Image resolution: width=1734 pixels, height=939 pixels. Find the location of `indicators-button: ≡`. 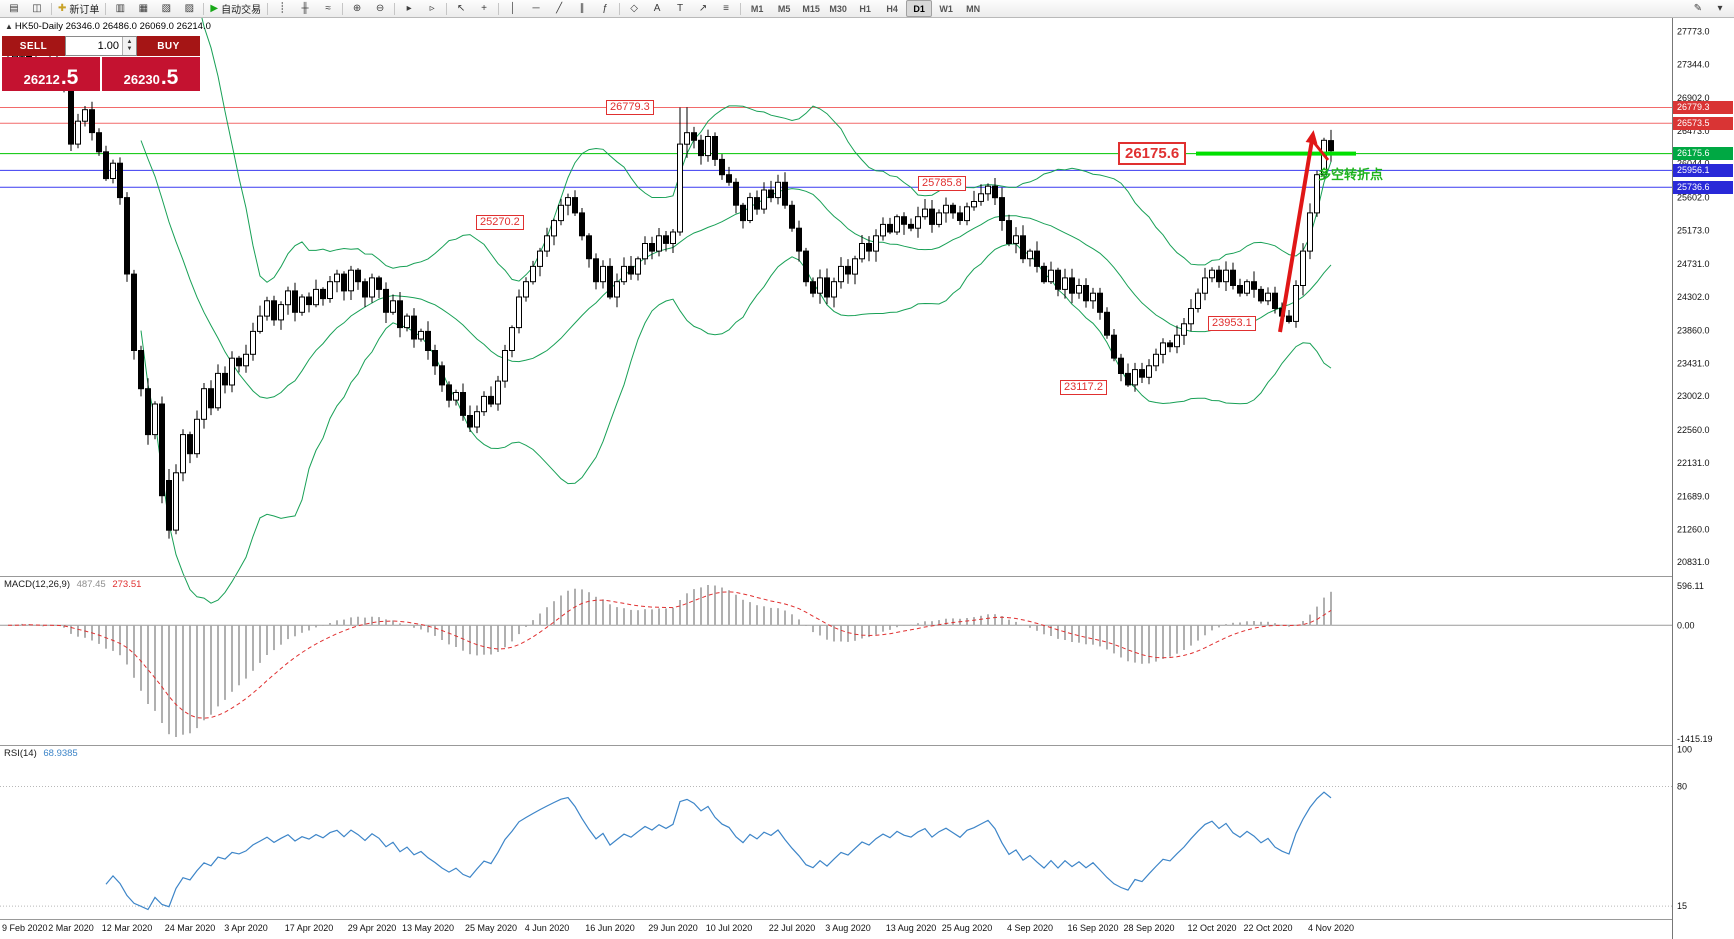

indicators-button: ≡ is located at coordinates (726, 8).